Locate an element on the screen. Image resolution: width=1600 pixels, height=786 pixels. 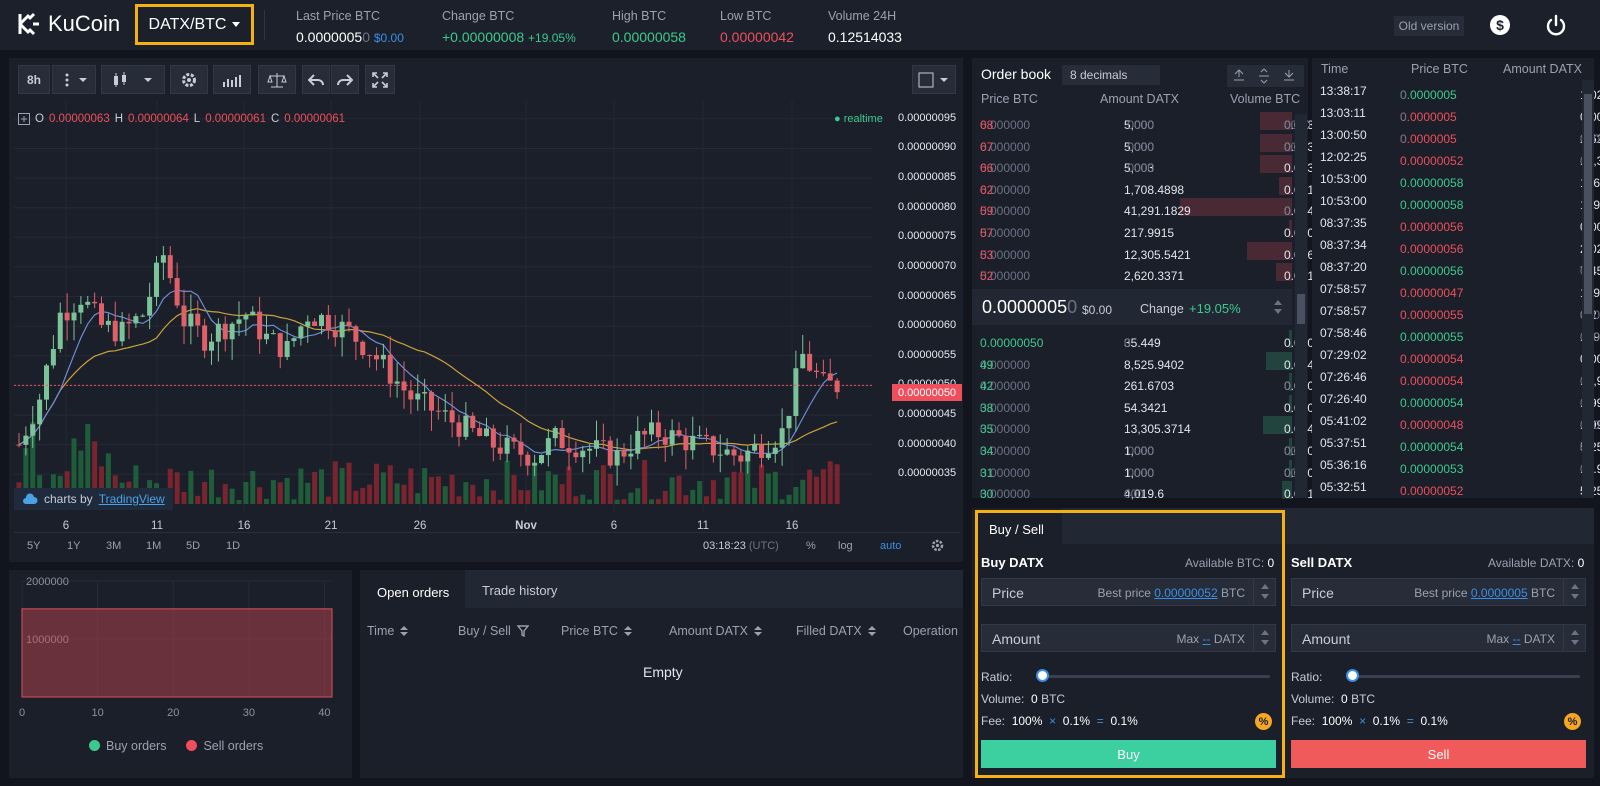
trade-price-main: 0.00000048 is located at coordinates (1432, 425).